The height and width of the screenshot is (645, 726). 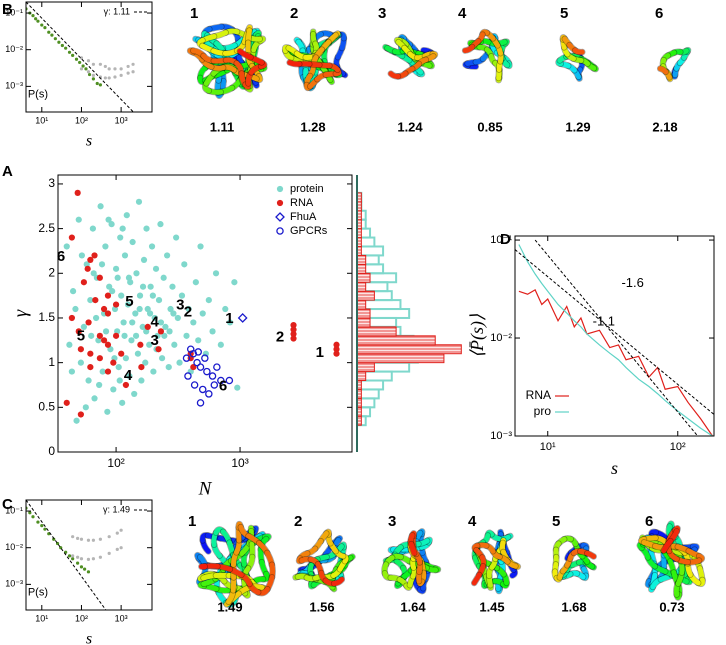 What do you see at coordinates (201, 306) in the screenshot?
I see `plot-area` at bounding box center [201, 306].